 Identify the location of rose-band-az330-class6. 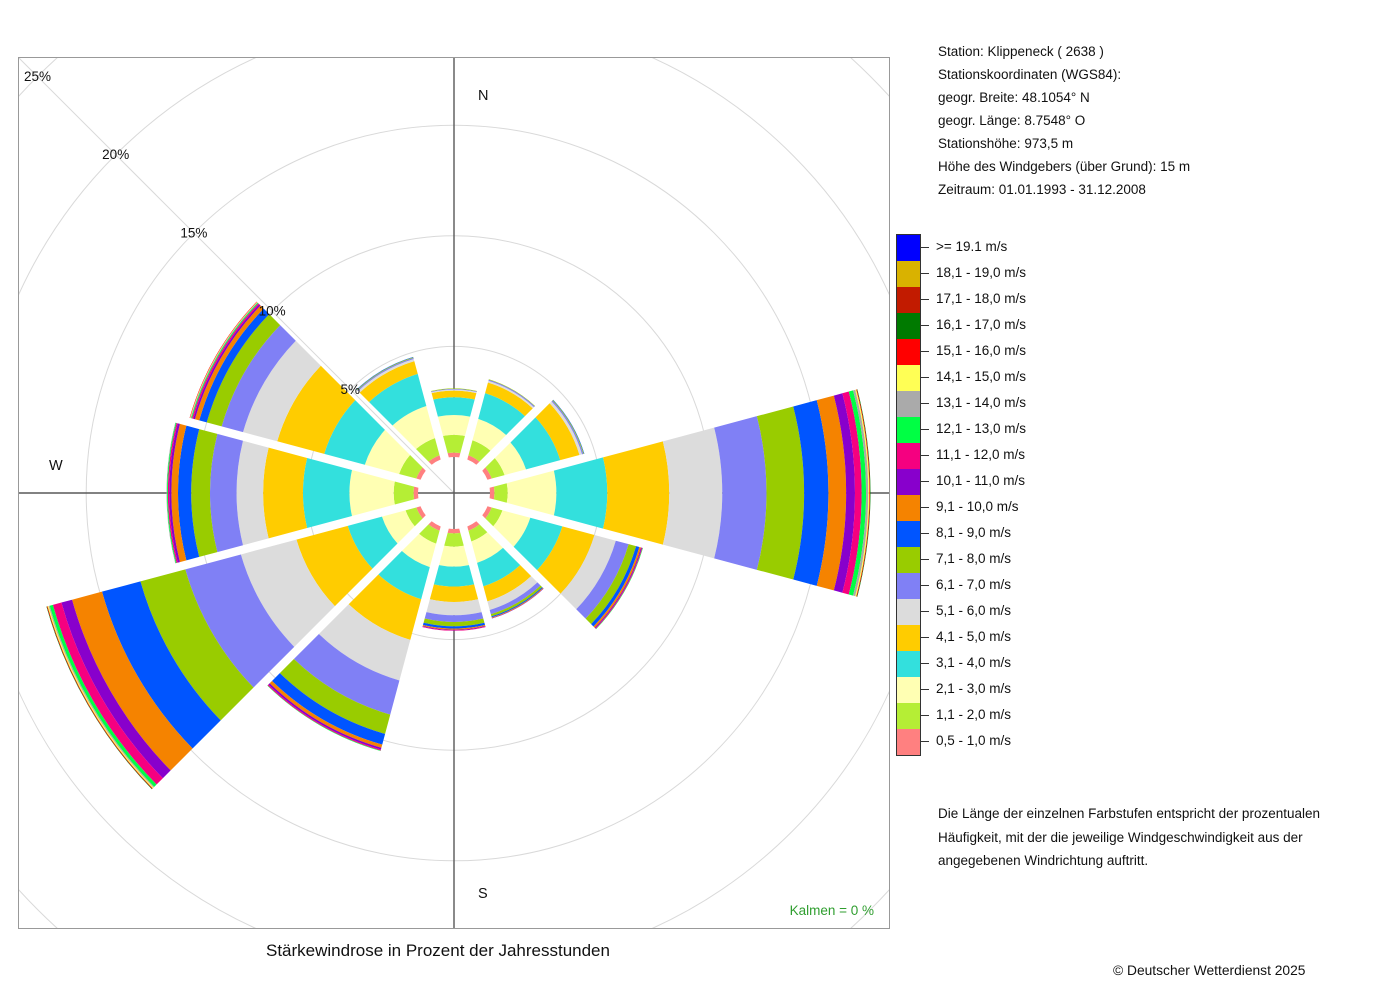
(386, 375).